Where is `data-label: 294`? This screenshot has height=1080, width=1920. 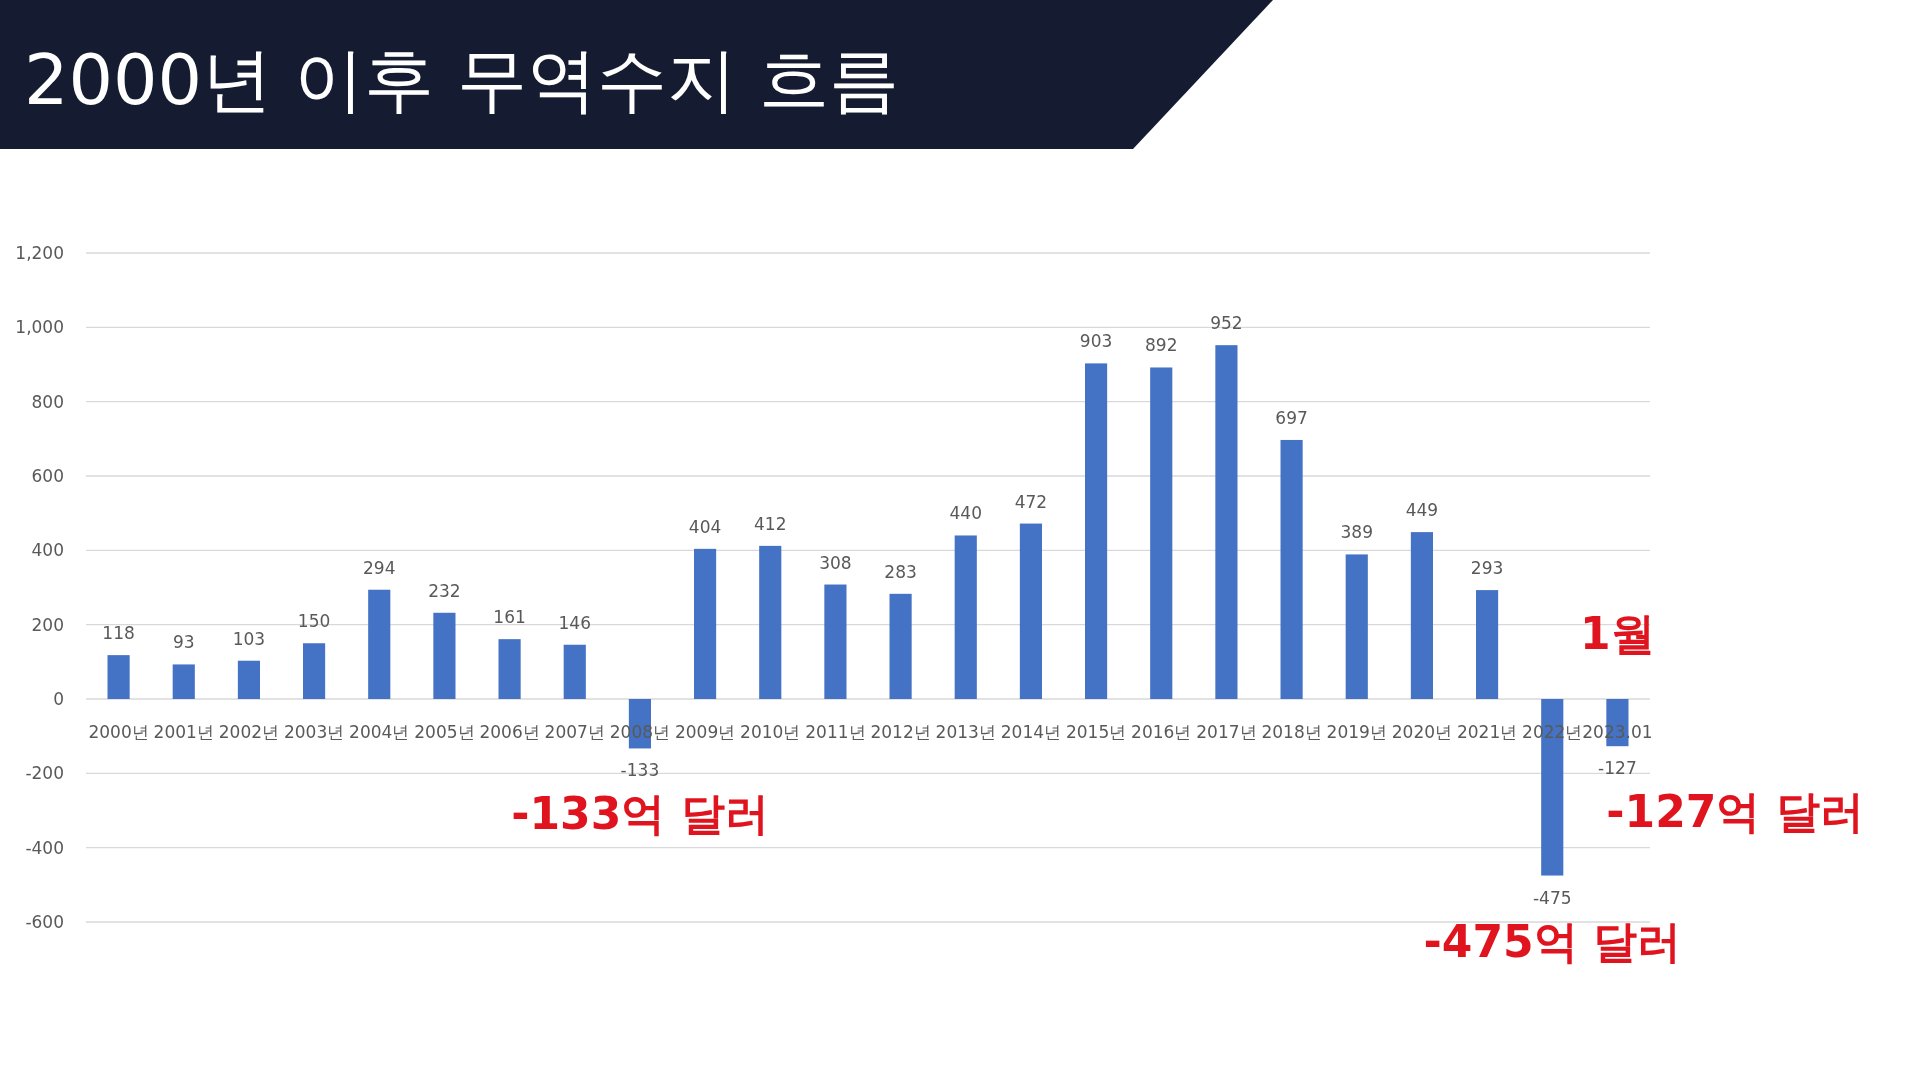 data-label: 294 is located at coordinates (379, 567).